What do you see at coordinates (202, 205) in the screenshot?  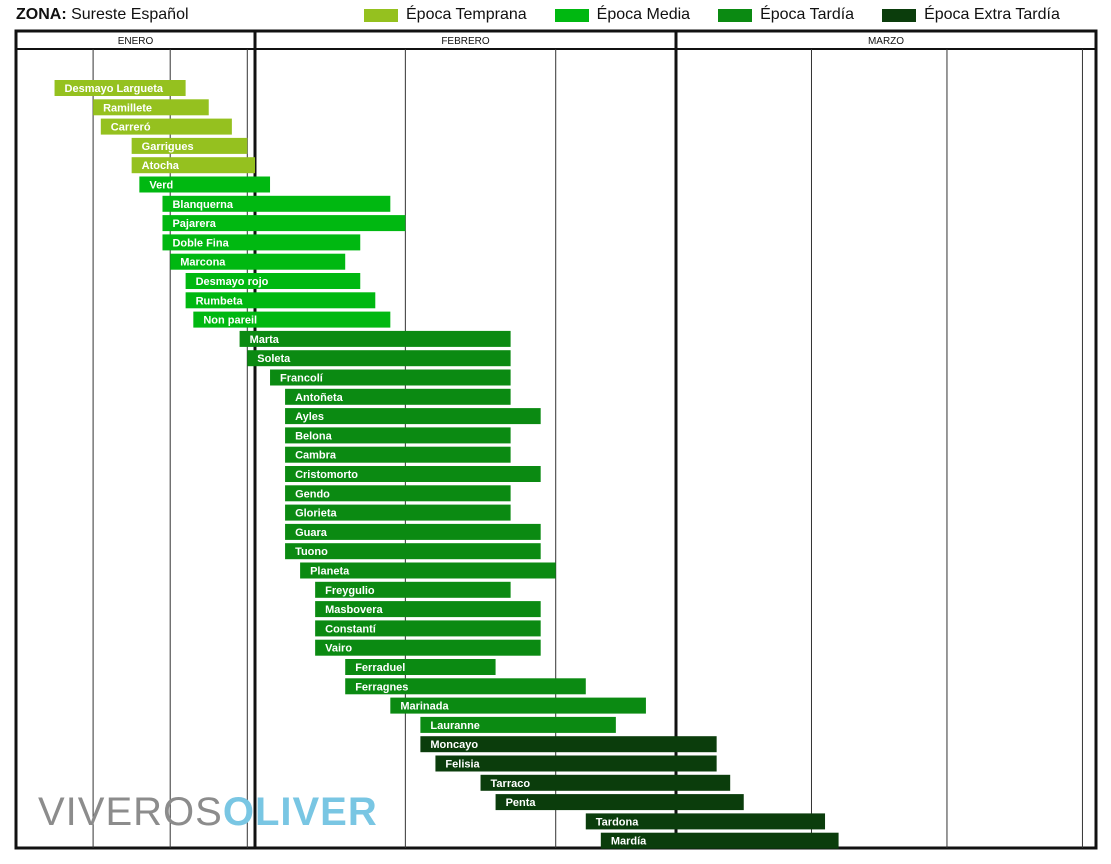 I see `bar-label: Blanquerna` at bounding box center [202, 205].